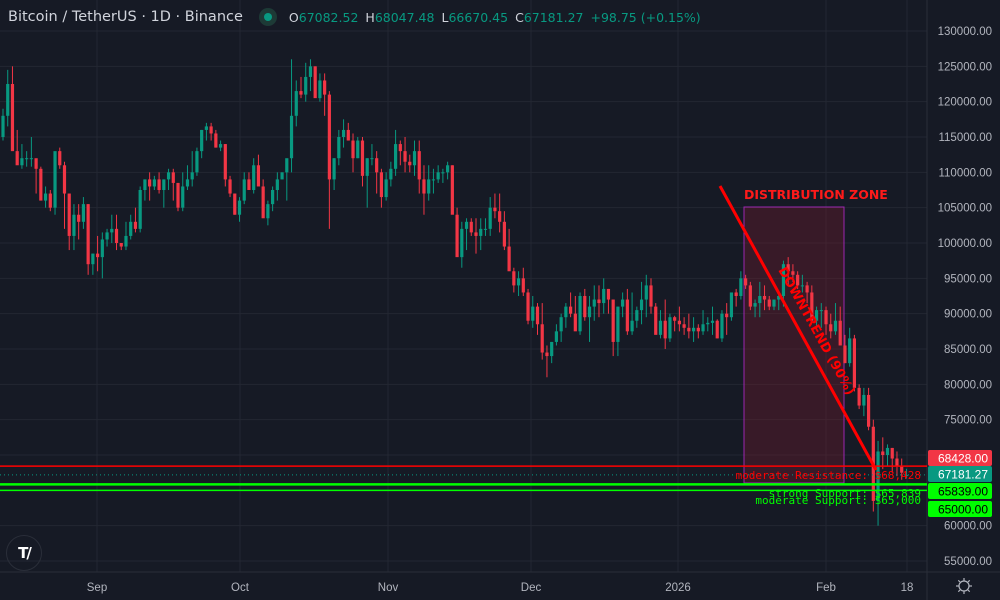 This screenshot has height=600, width=1000. Describe the element at coordinates (267, 17) in the screenshot. I see `market-status-icon` at that location.